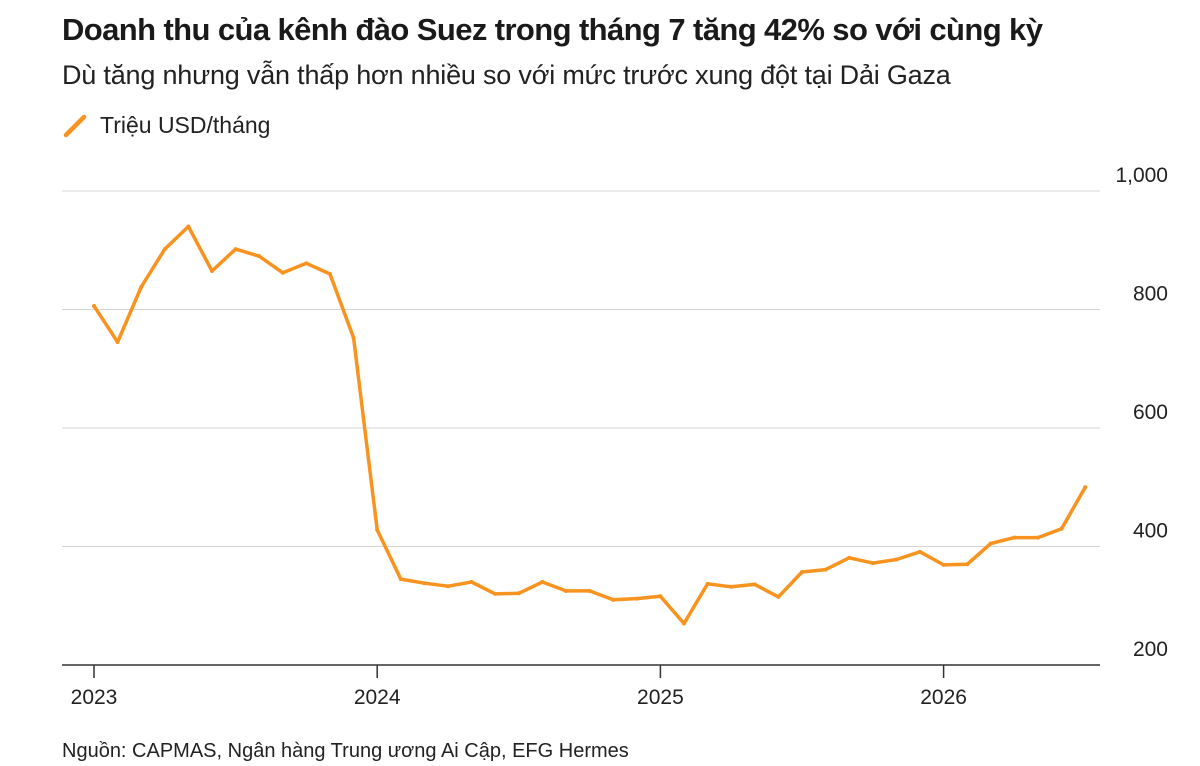 The width and height of the screenshot is (1200, 766). Describe the element at coordinates (185, 124) in the screenshot. I see `legend-label: Triệu USD/tháng` at that location.